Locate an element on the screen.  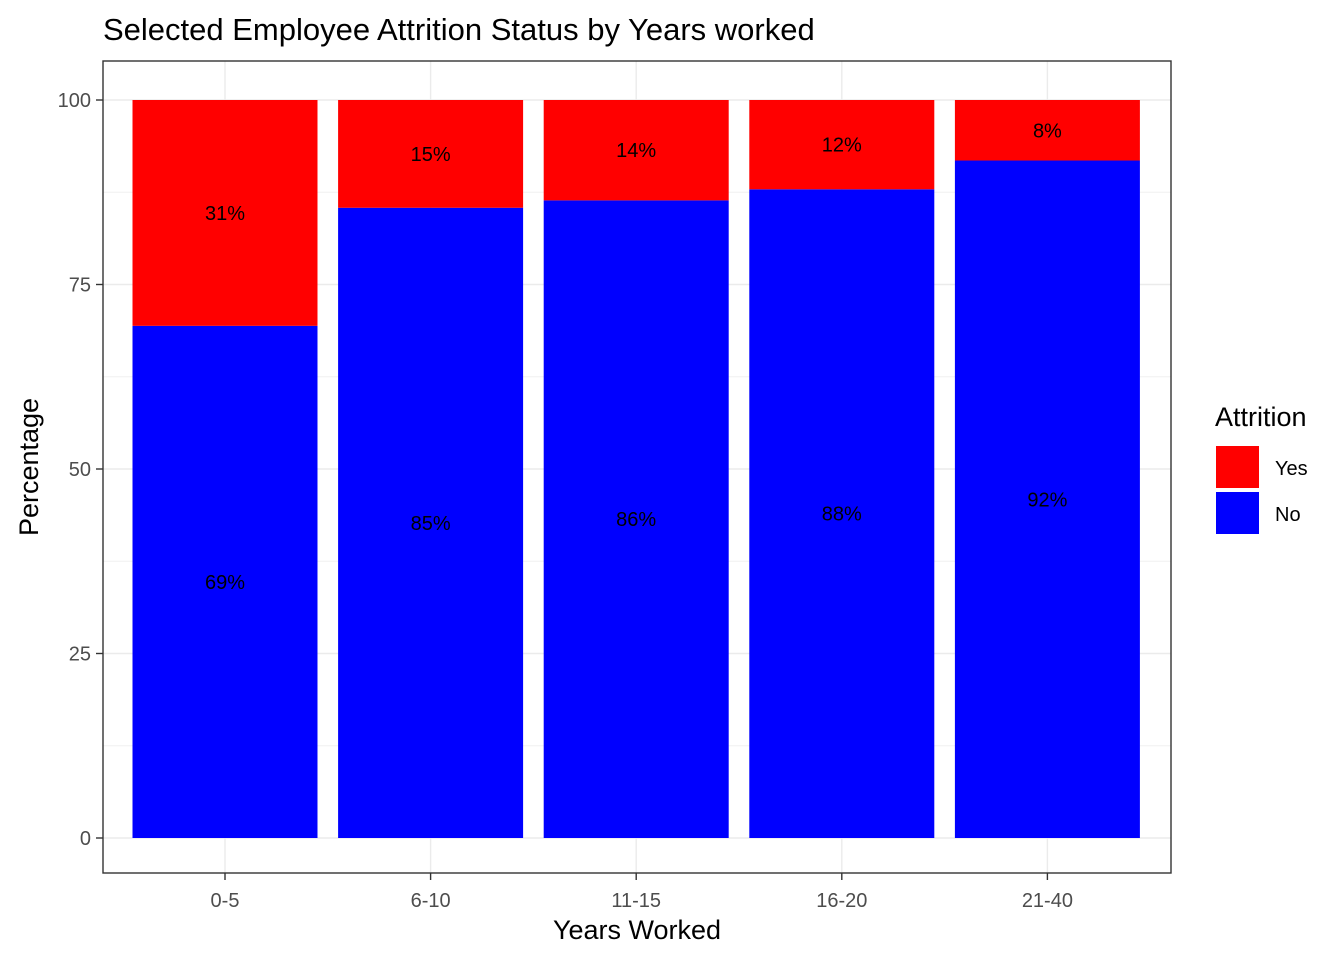
y-tick-label: 75 is located at coordinates (80, 286).